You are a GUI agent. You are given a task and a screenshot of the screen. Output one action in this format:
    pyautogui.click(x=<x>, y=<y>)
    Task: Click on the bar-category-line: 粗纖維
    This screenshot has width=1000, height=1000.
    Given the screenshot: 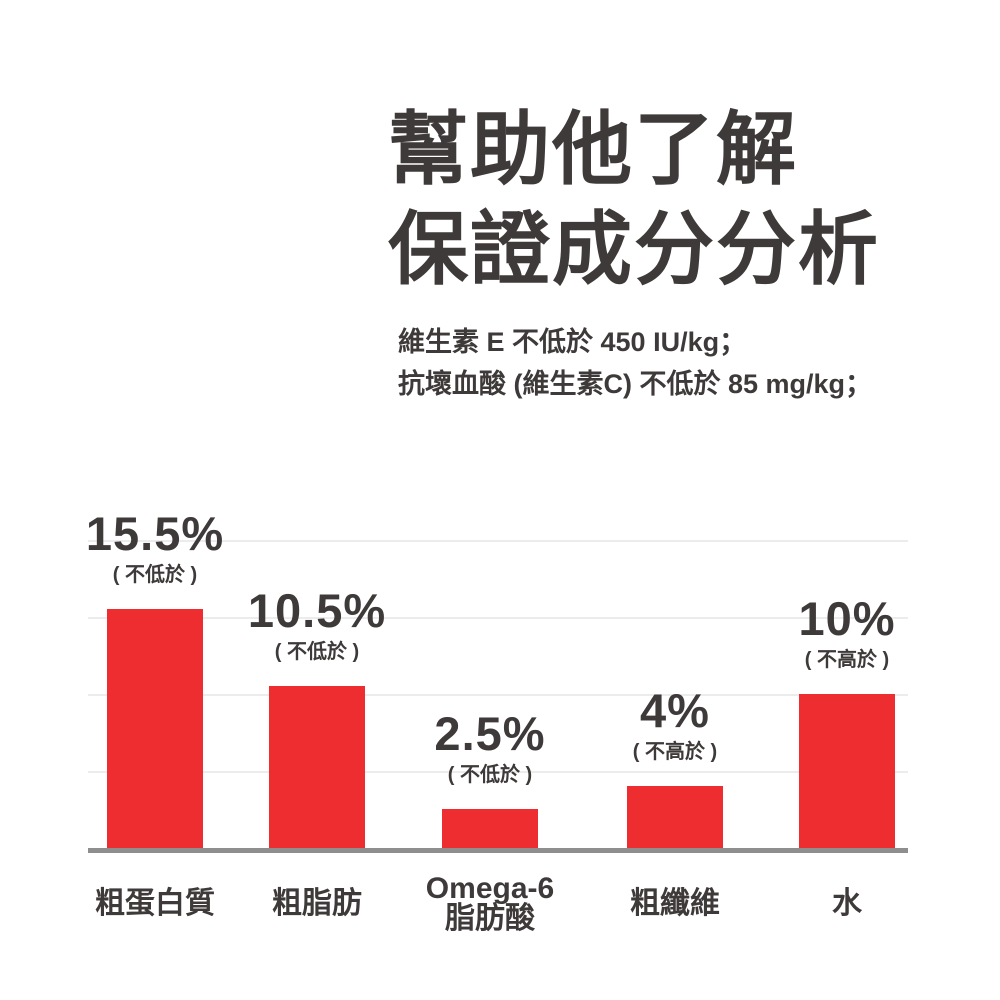 What is the action you would take?
    pyautogui.click(x=675, y=903)
    